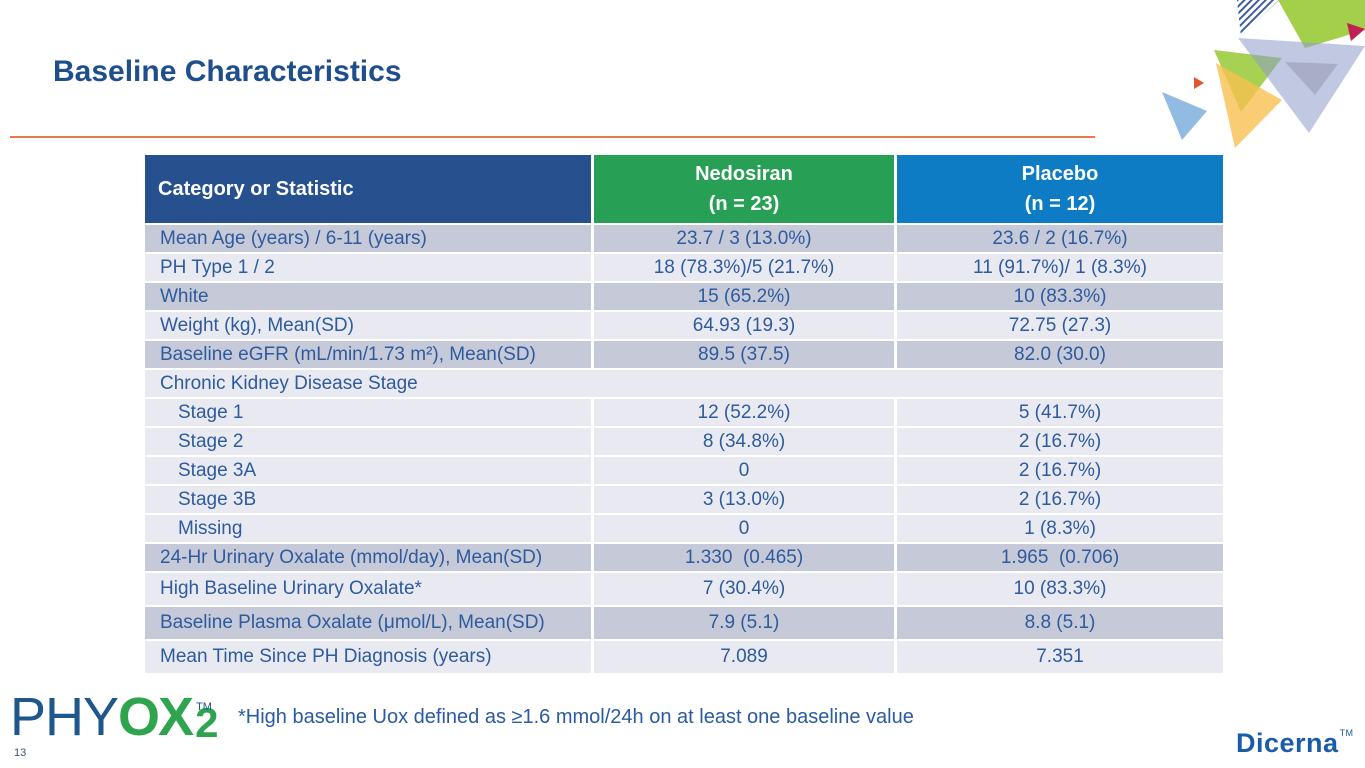  I want to click on row-label: High Baseline Urinary Oxalate*, so click(369, 588).